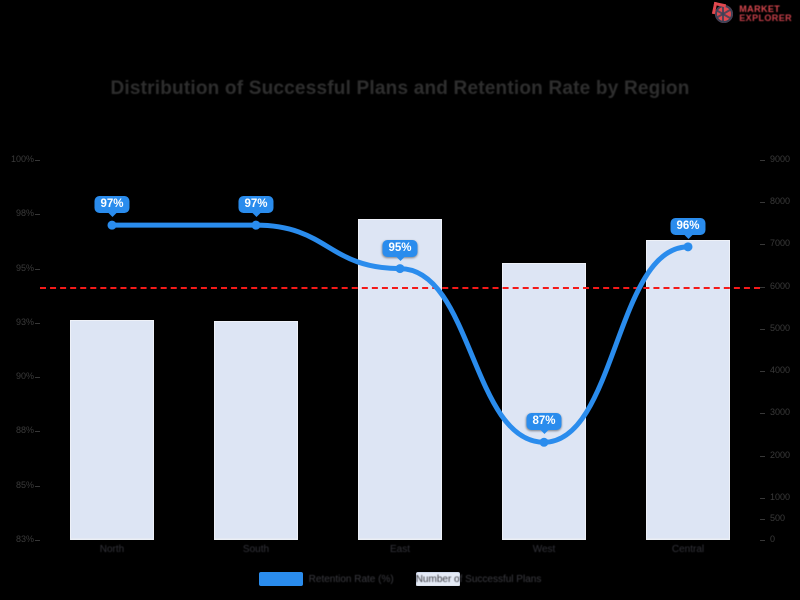  Describe the element at coordinates (780, 285) in the screenshot. I see `right-axis-tick-label: 6000` at that location.